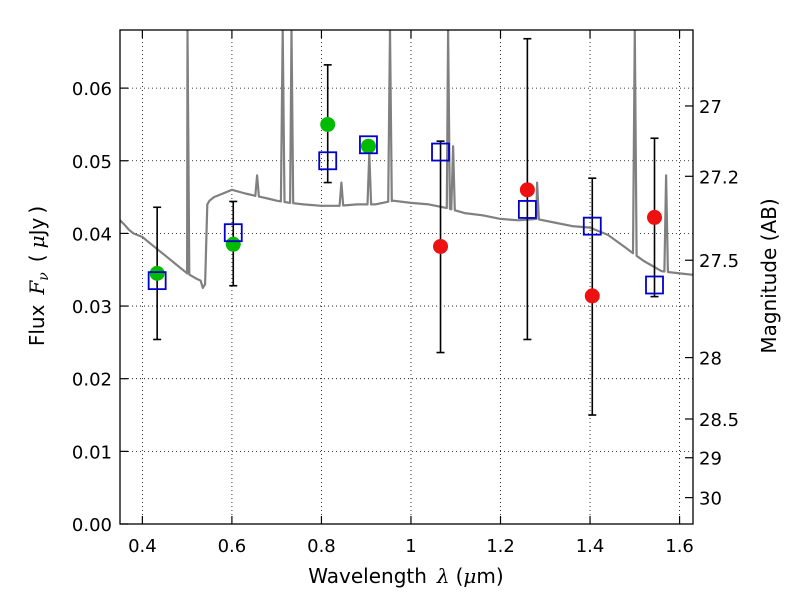 This screenshot has width=800, height=600. Describe the element at coordinates (469, 576) in the screenshot. I see `x-axis-unit-mu: μ` at that location.